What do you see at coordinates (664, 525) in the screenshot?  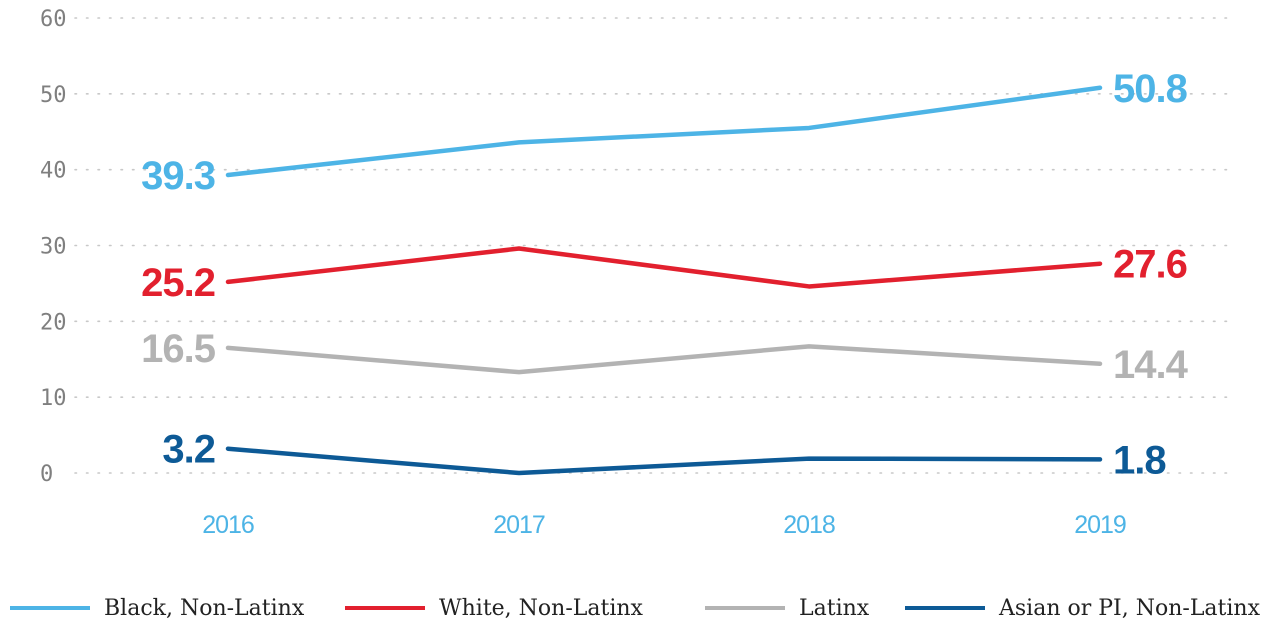 I see `x-axis-ticks: 2016 2017 2018 2019` at bounding box center [664, 525].